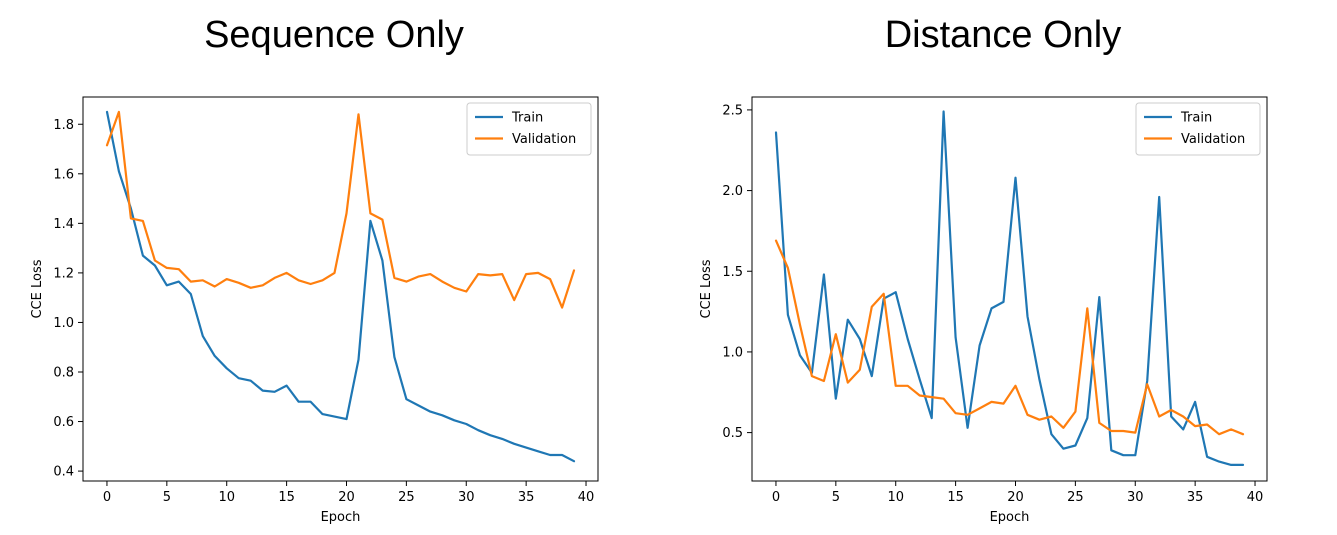  What do you see at coordinates (63, 422) in the screenshot?
I see `y-tick-label: 0.6` at bounding box center [63, 422].